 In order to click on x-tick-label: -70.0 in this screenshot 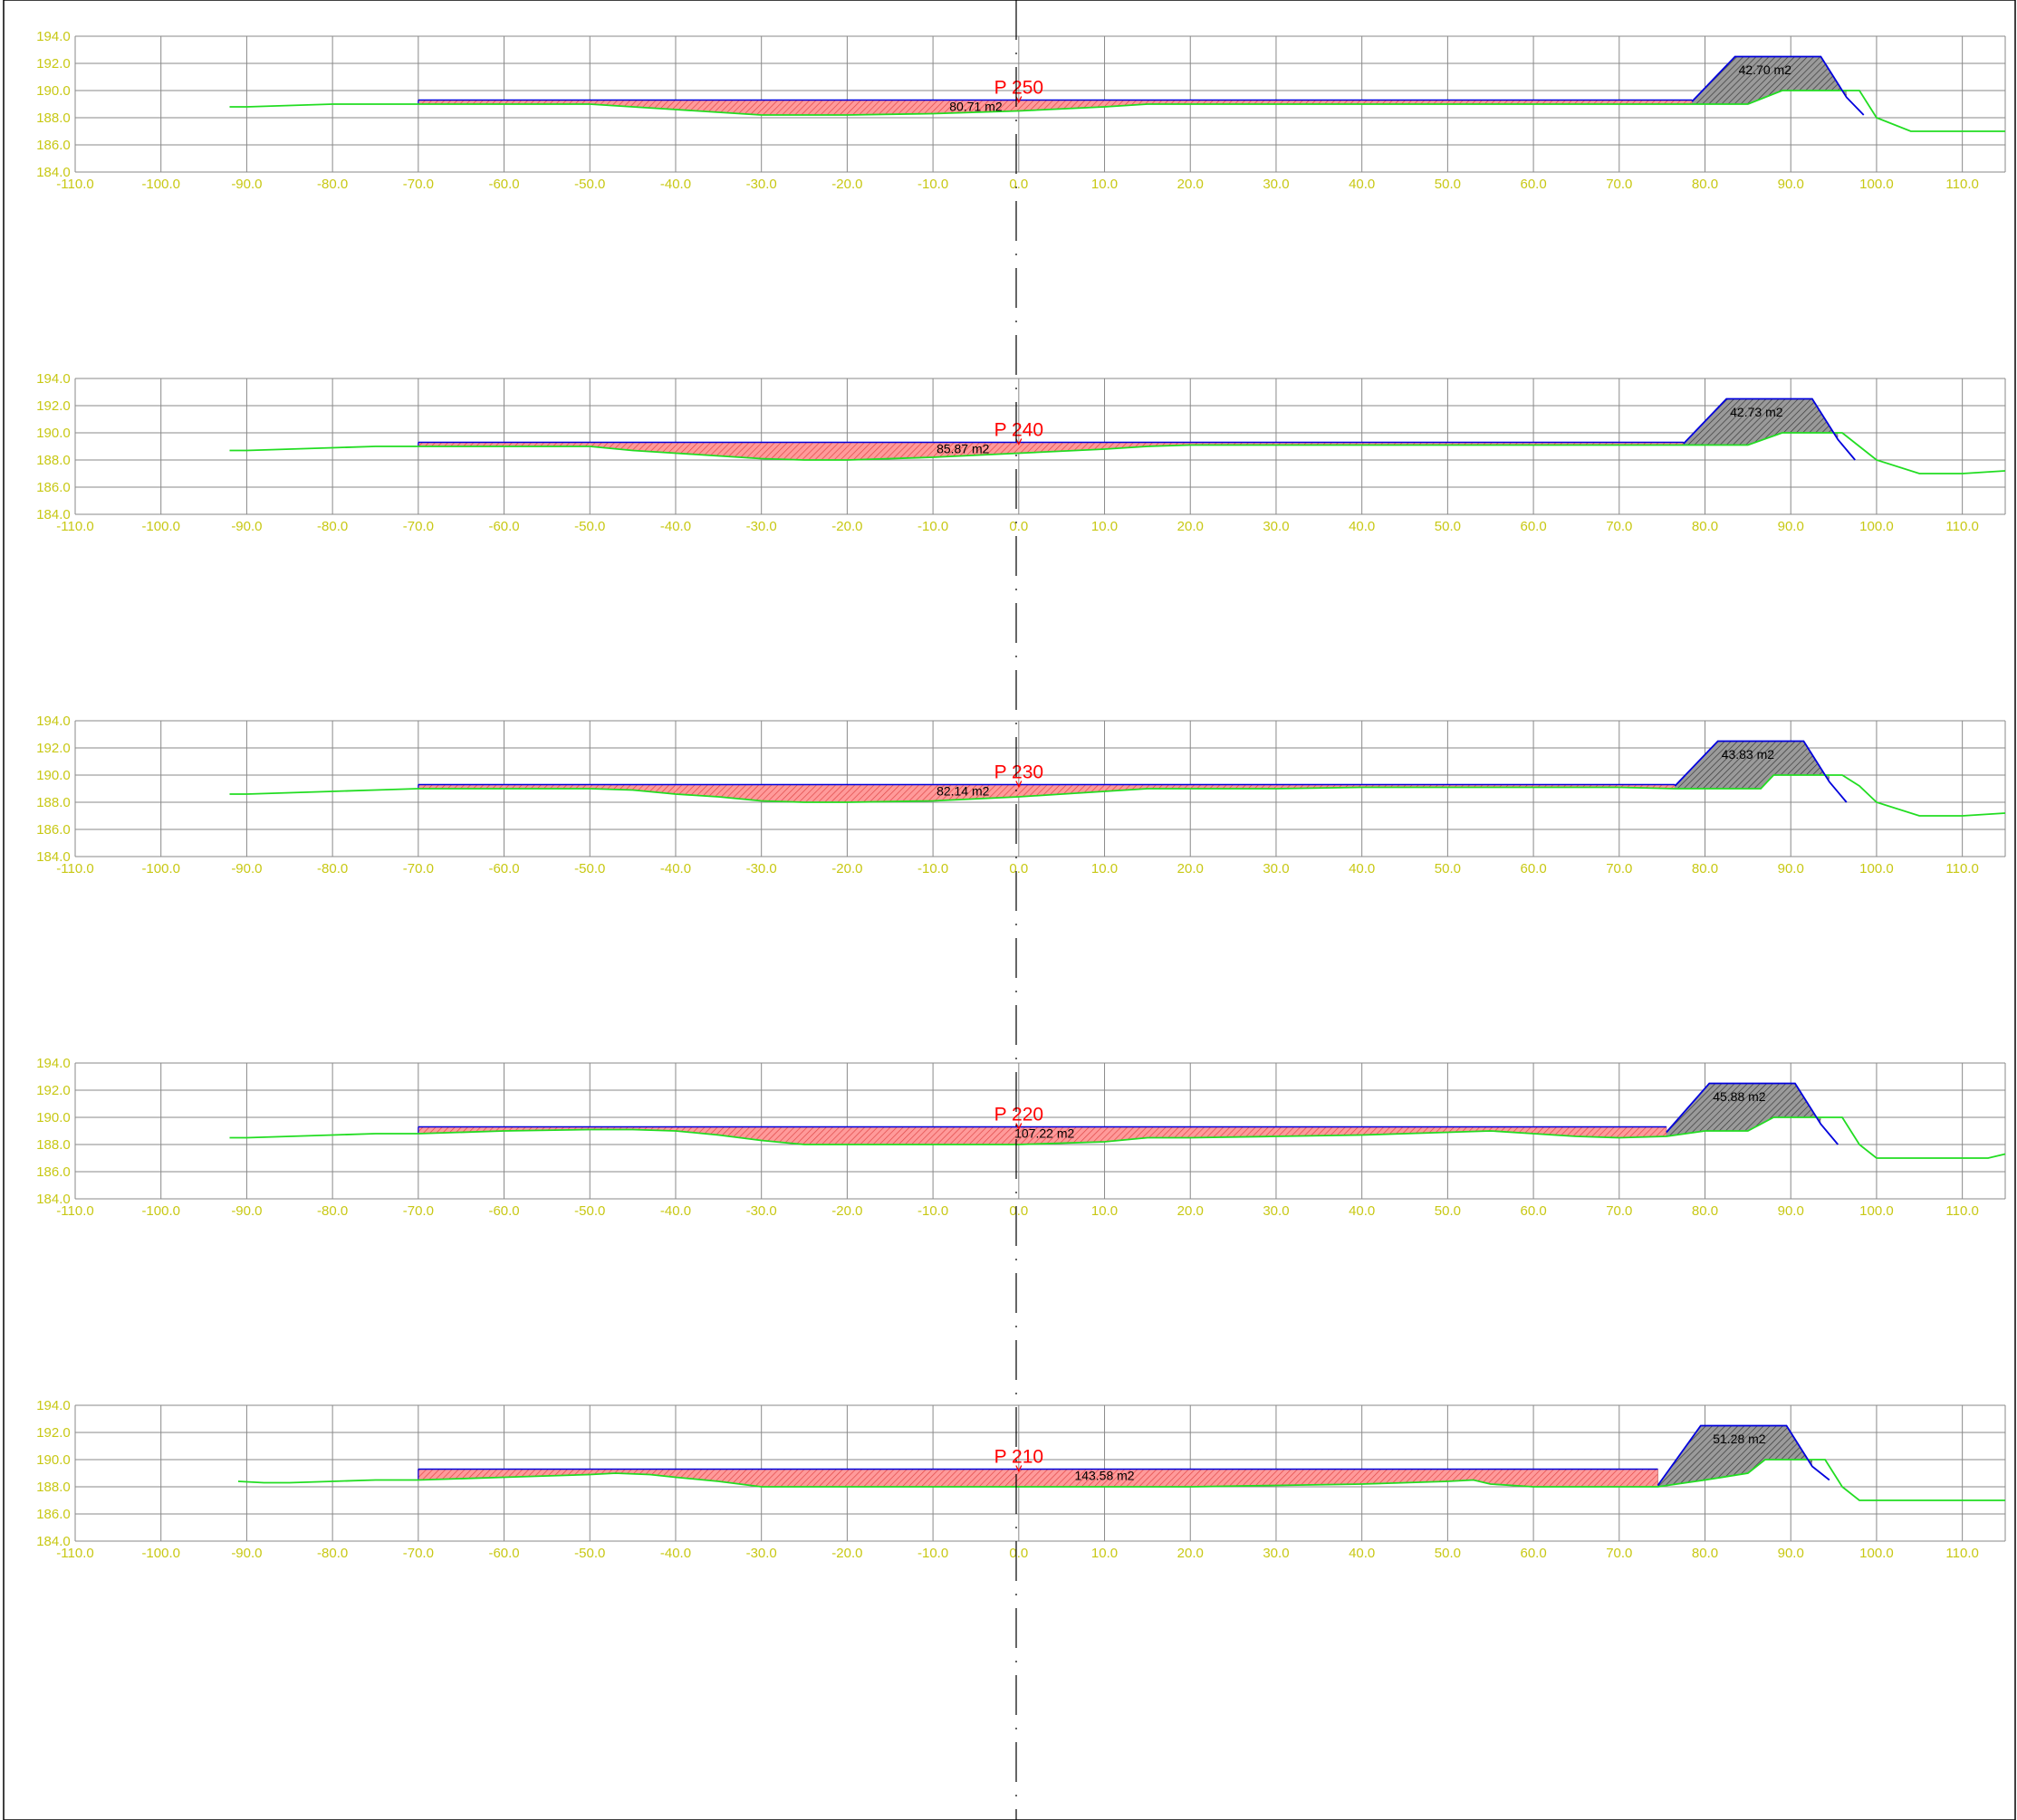, I will do `click(419, 526)`.